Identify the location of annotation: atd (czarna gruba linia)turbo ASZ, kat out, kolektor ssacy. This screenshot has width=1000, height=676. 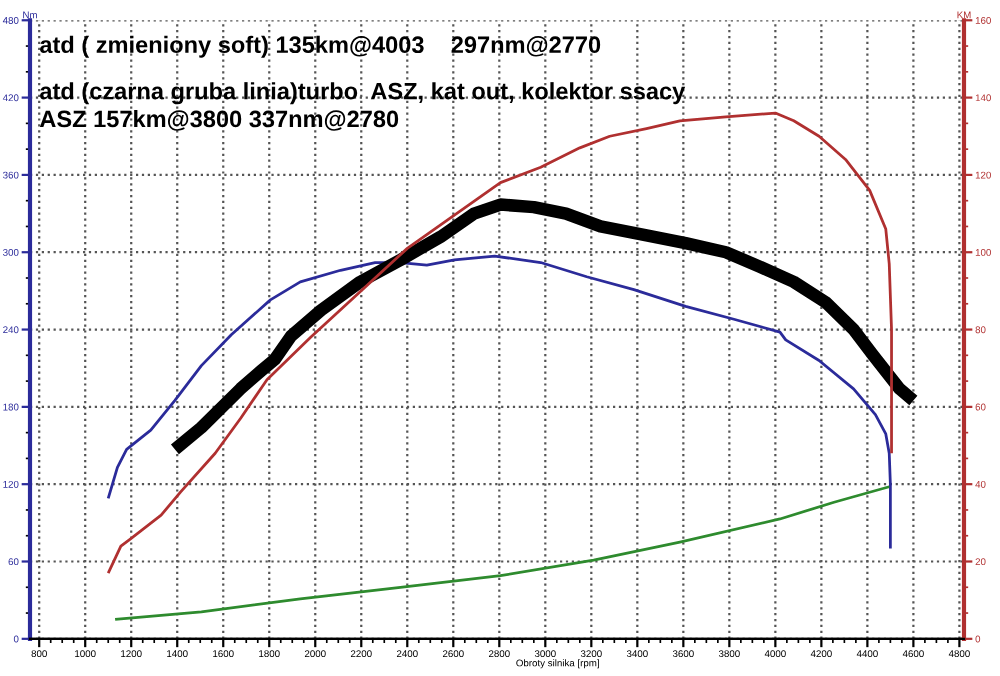
(363, 93).